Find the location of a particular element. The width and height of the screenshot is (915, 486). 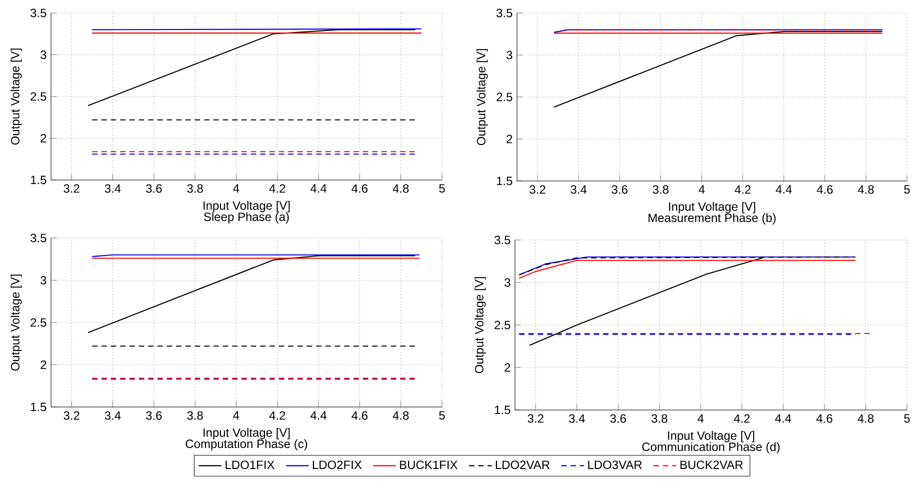

legend-label: BUCK2VAR is located at coordinates (711, 465).